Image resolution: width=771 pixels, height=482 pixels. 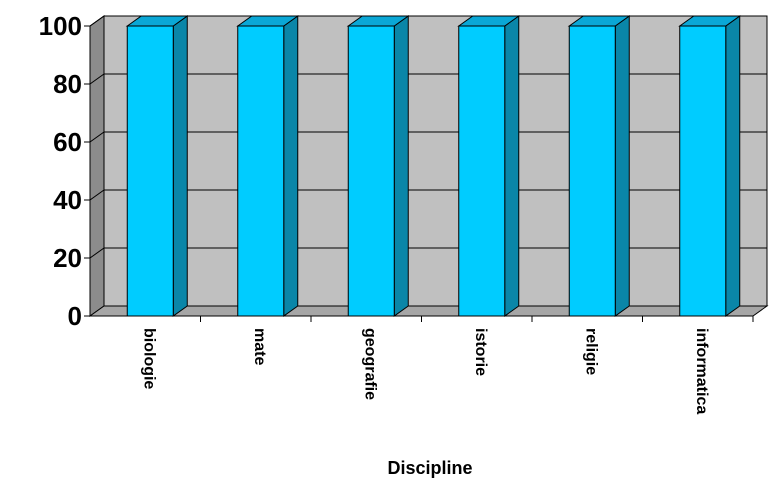 I want to click on bar-religie, so click(x=599, y=166).